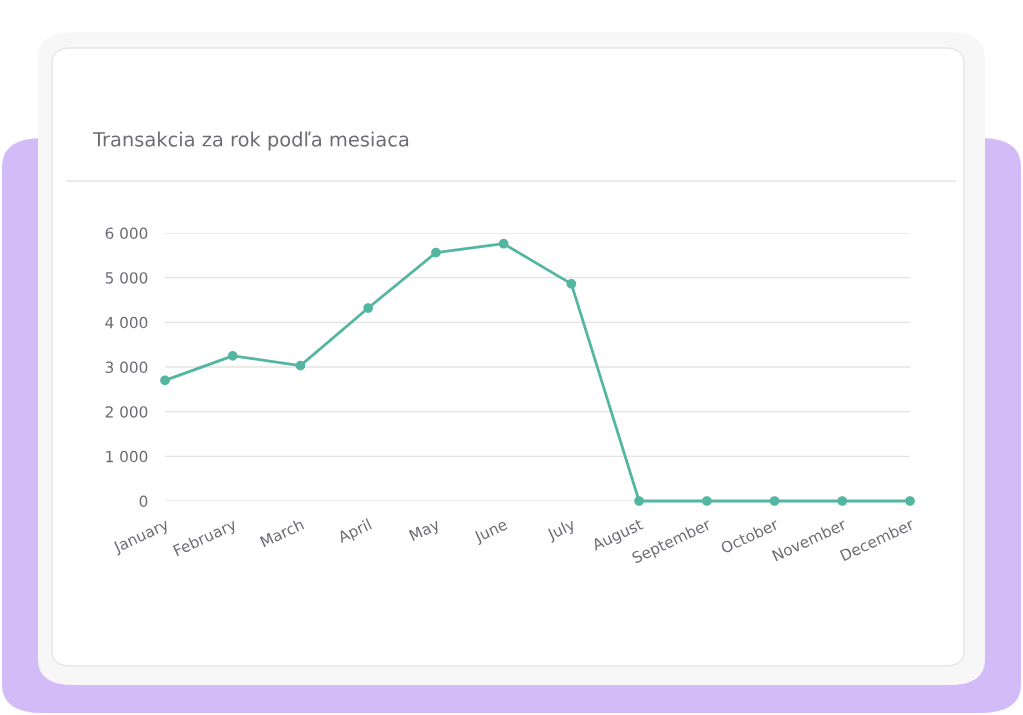  Describe the element at coordinates (127, 456) in the screenshot. I see `y-tick-label: 1 000` at that location.